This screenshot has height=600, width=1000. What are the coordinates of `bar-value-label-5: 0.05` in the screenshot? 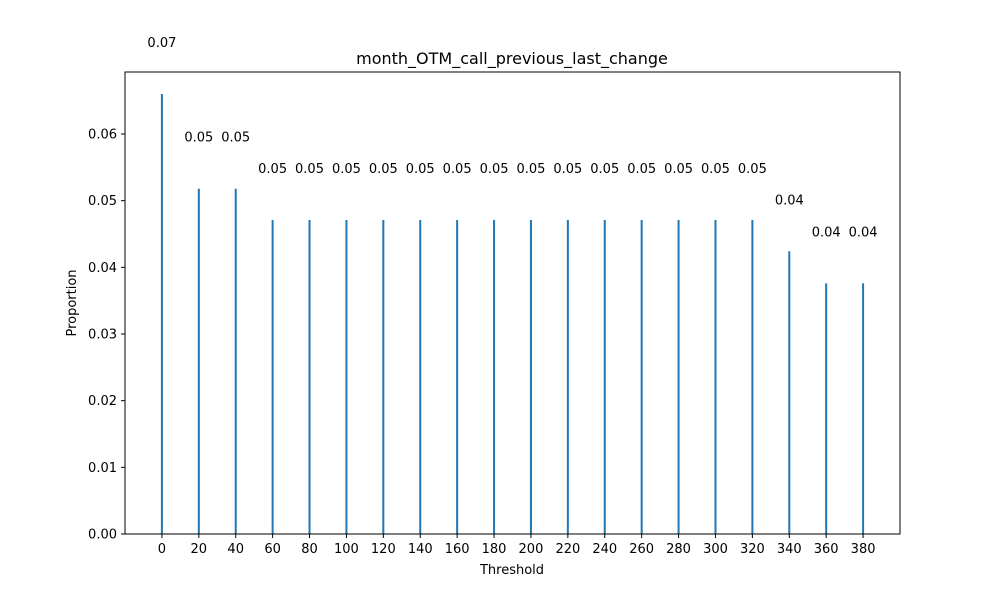 It's located at (346, 169).